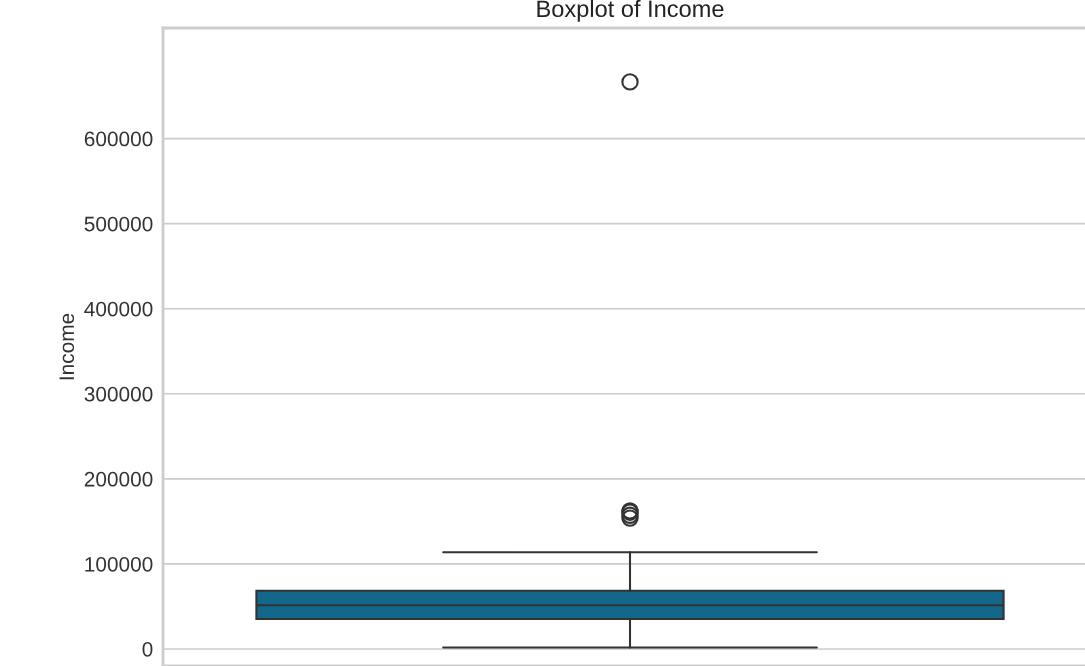 Image resolution: width=1085 pixels, height=666 pixels. What do you see at coordinates (118, 139) in the screenshot?
I see `y-tick-label: 600000` at bounding box center [118, 139].